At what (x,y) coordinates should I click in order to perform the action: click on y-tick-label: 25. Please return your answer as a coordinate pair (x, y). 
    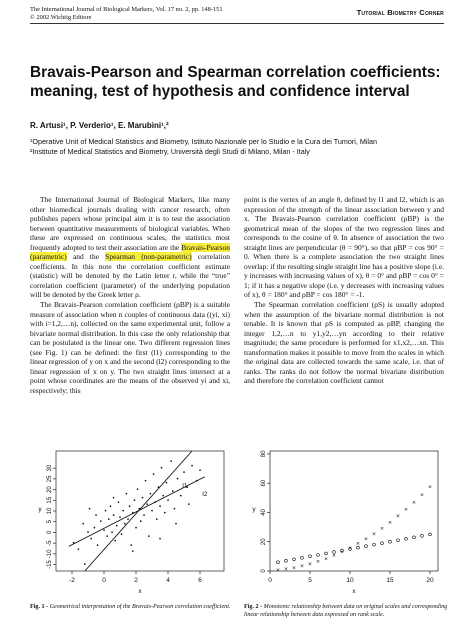
    Looking at the image, I should click on (50, 478).